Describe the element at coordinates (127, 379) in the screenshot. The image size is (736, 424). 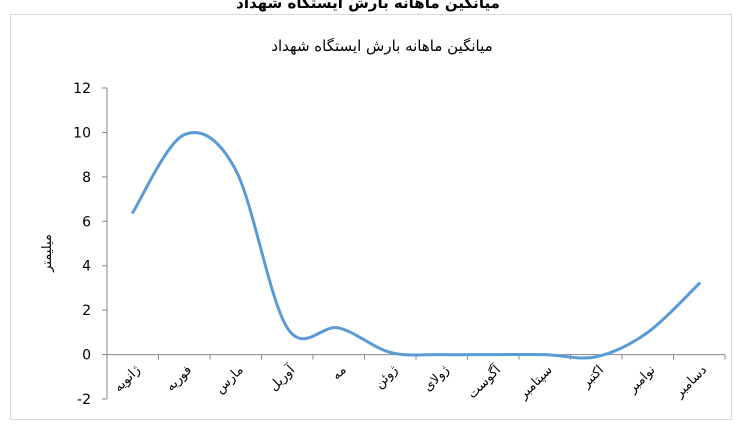
I see `x-tick-label: ژانویه` at that location.